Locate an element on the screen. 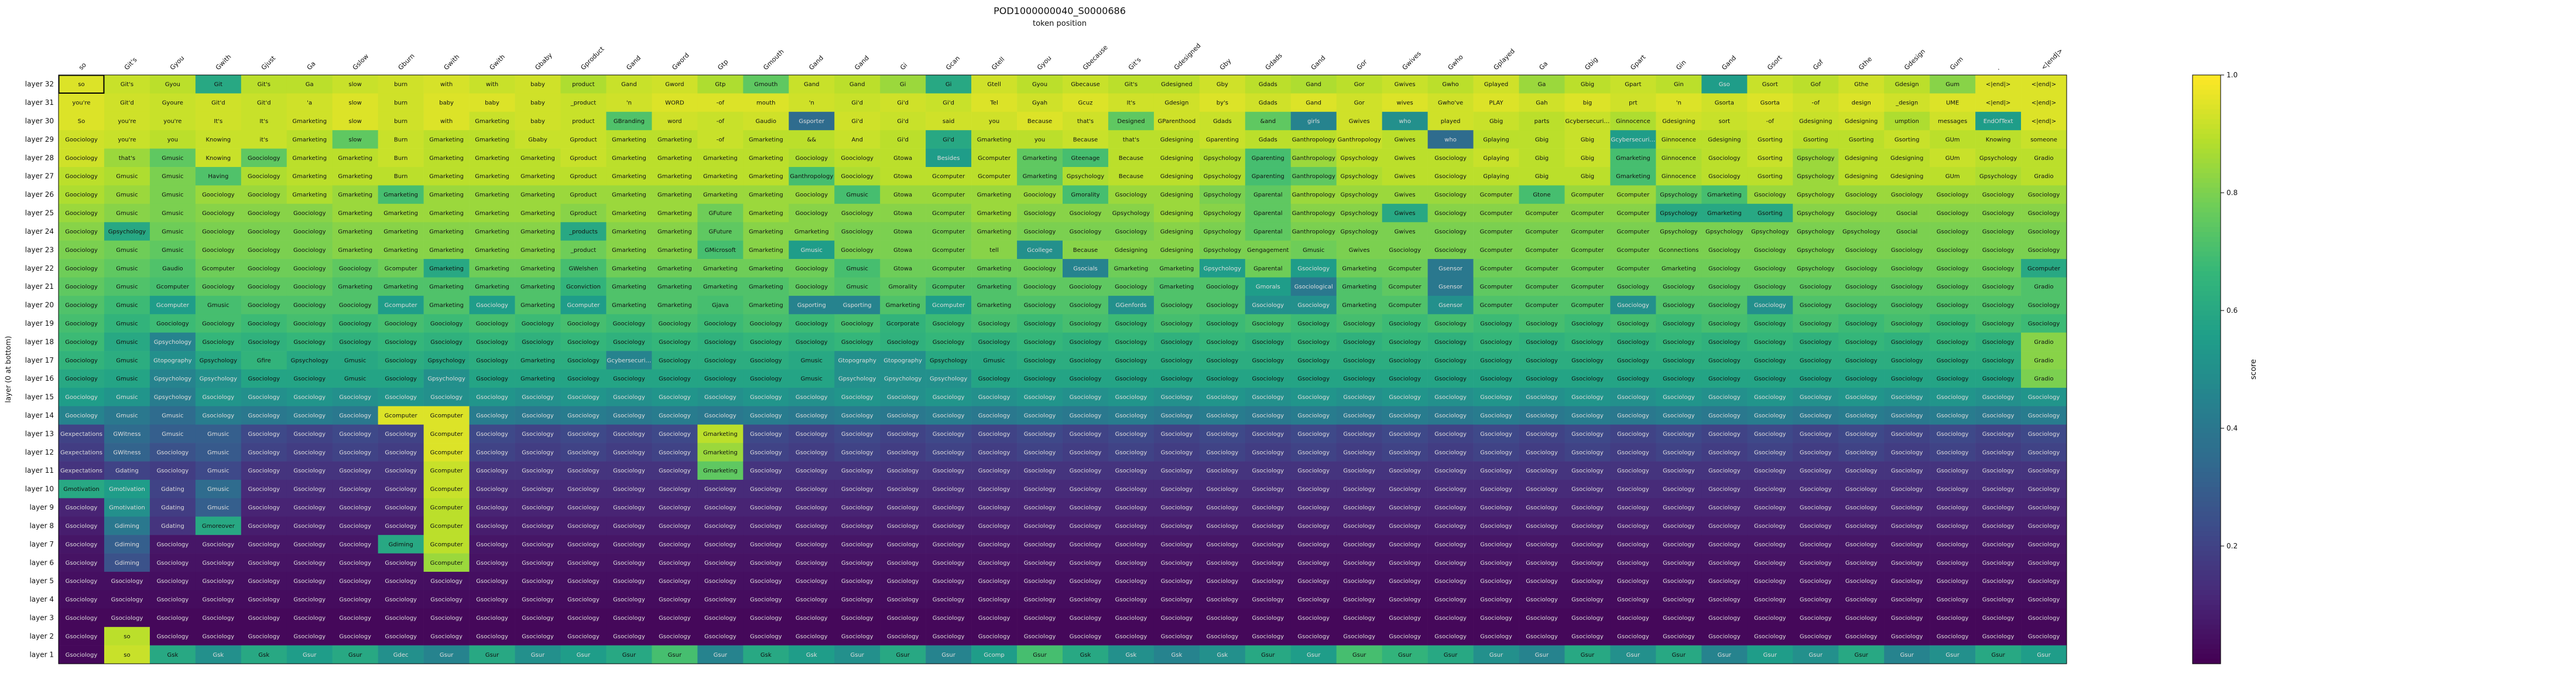 The height and width of the screenshot is (679, 2576). heatmap-cell-label: Gsocial is located at coordinates (1906, 231).